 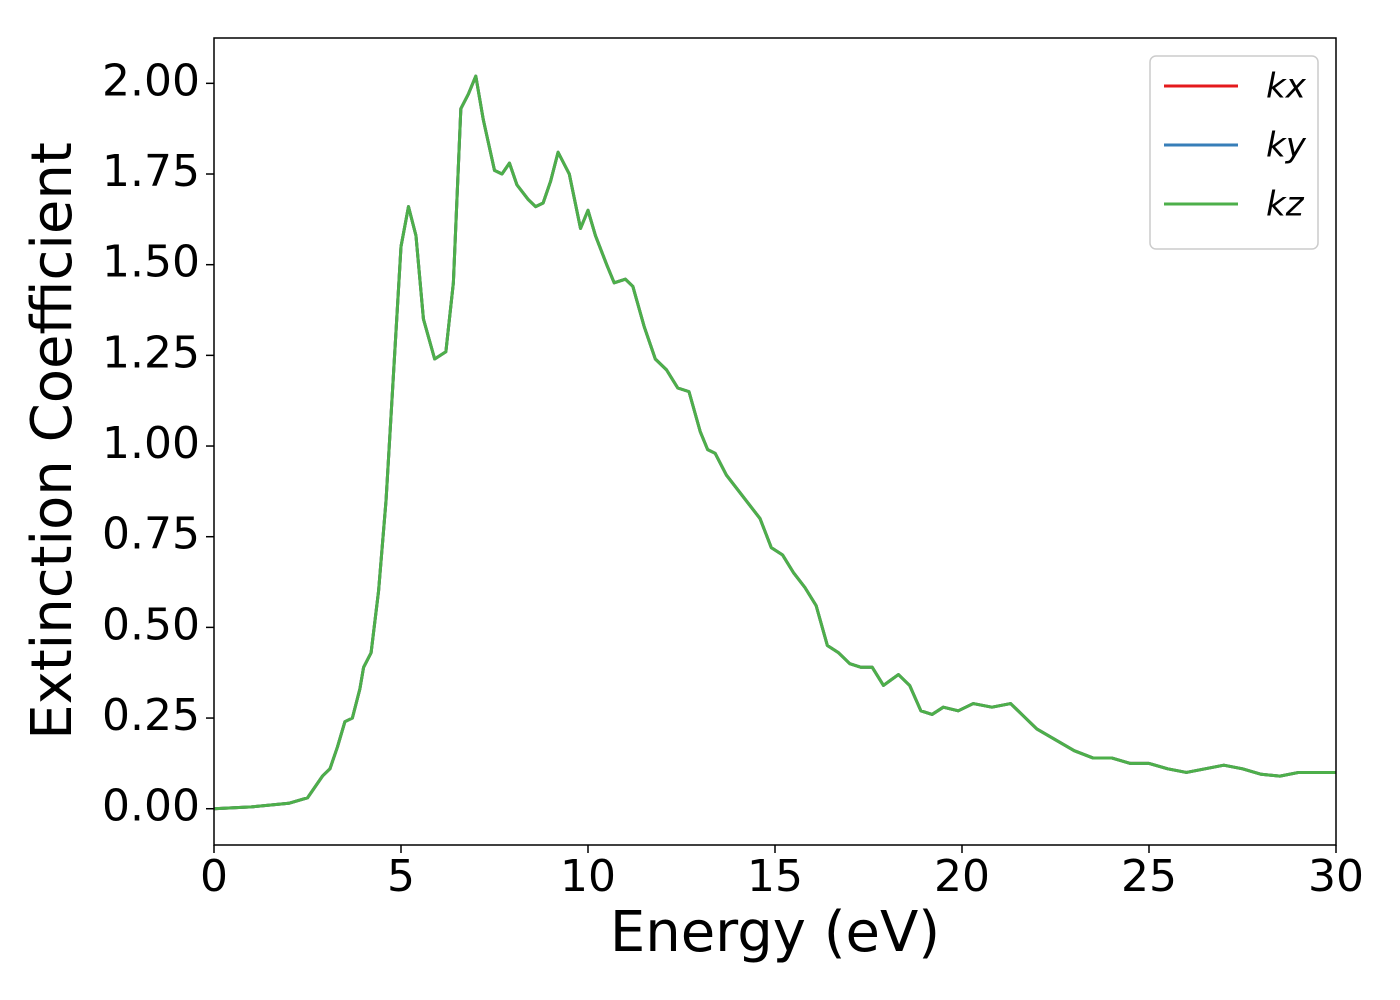 I want to click on legend-box, so click(x=1234, y=152).